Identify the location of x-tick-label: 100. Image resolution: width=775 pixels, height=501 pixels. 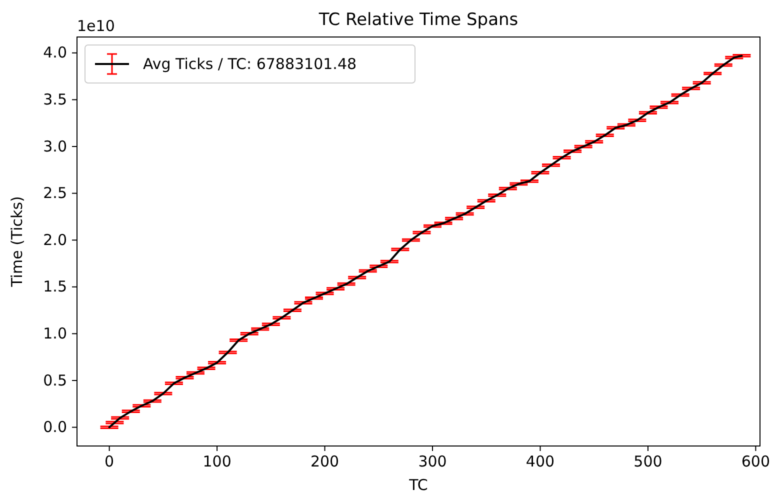
(217, 461).